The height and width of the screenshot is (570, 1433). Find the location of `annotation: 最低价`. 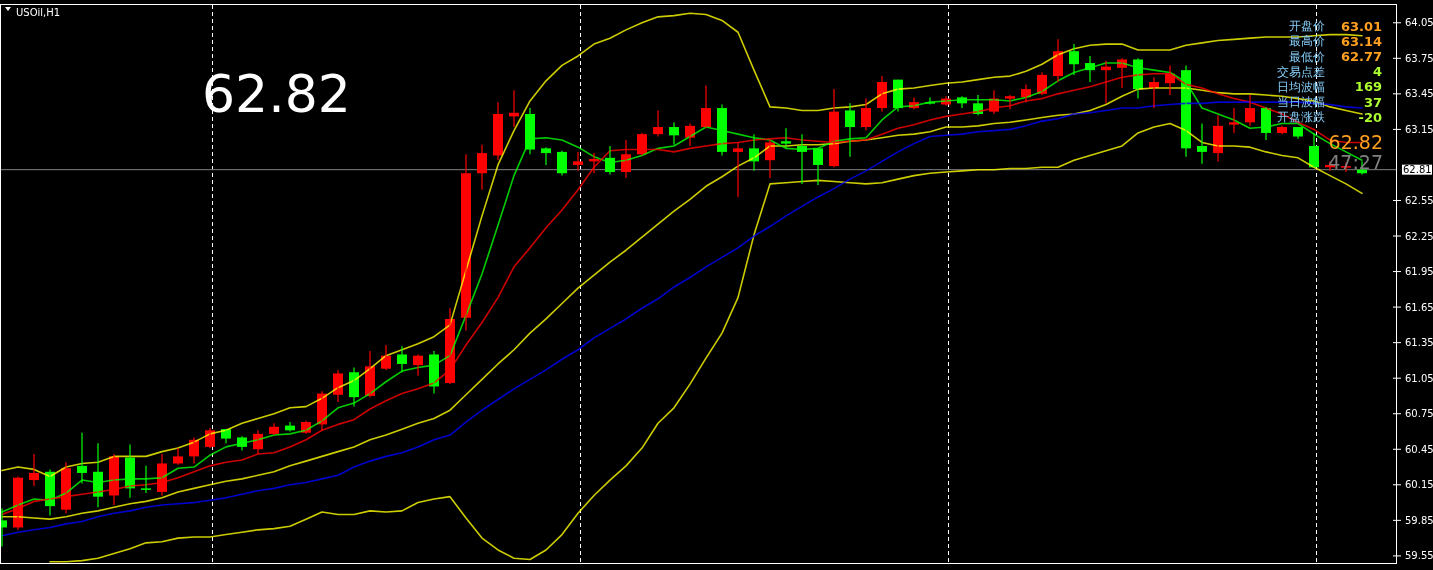

annotation: 最低价 is located at coordinates (1307, 56).